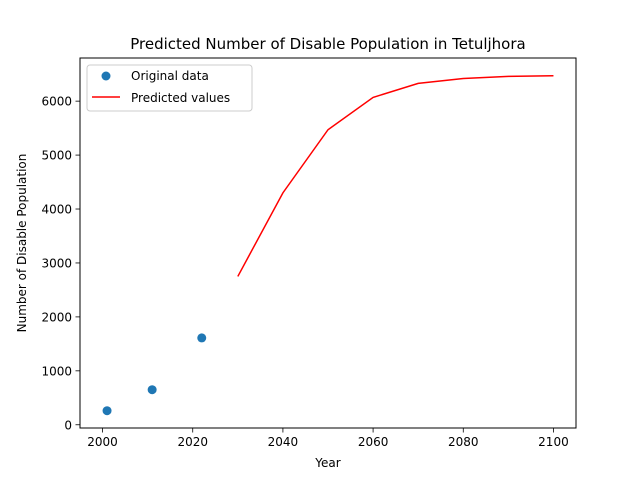 This screenshot has height=480, width=640. Describe the element at coordinates (102, 442) in the screenshot. I see `x-tick-label: 2000` at that location.